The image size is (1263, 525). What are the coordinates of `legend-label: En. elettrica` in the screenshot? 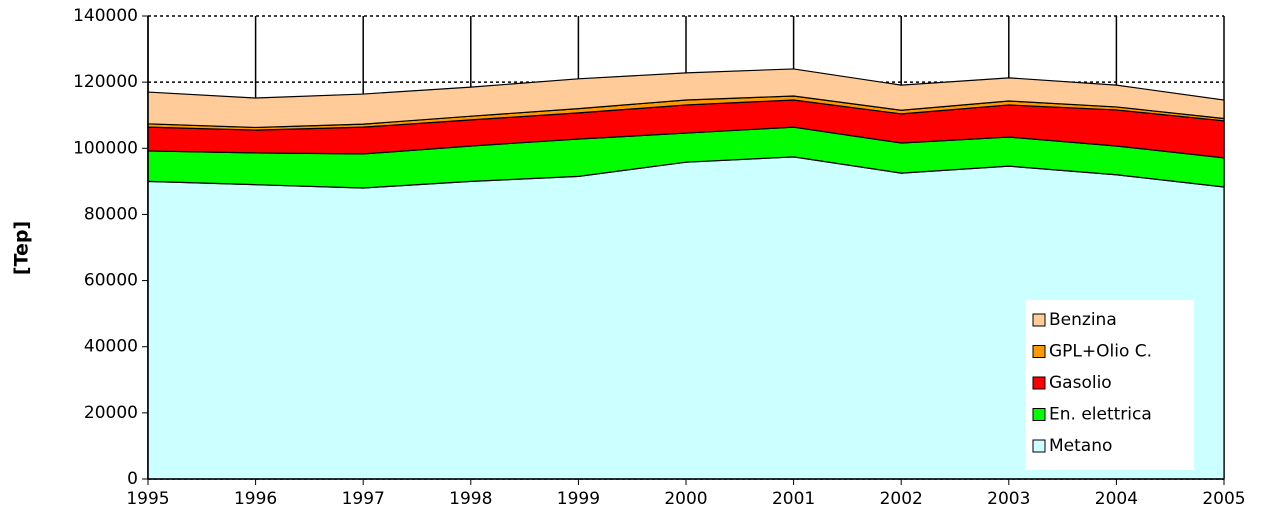 It's located at (1100, 415).